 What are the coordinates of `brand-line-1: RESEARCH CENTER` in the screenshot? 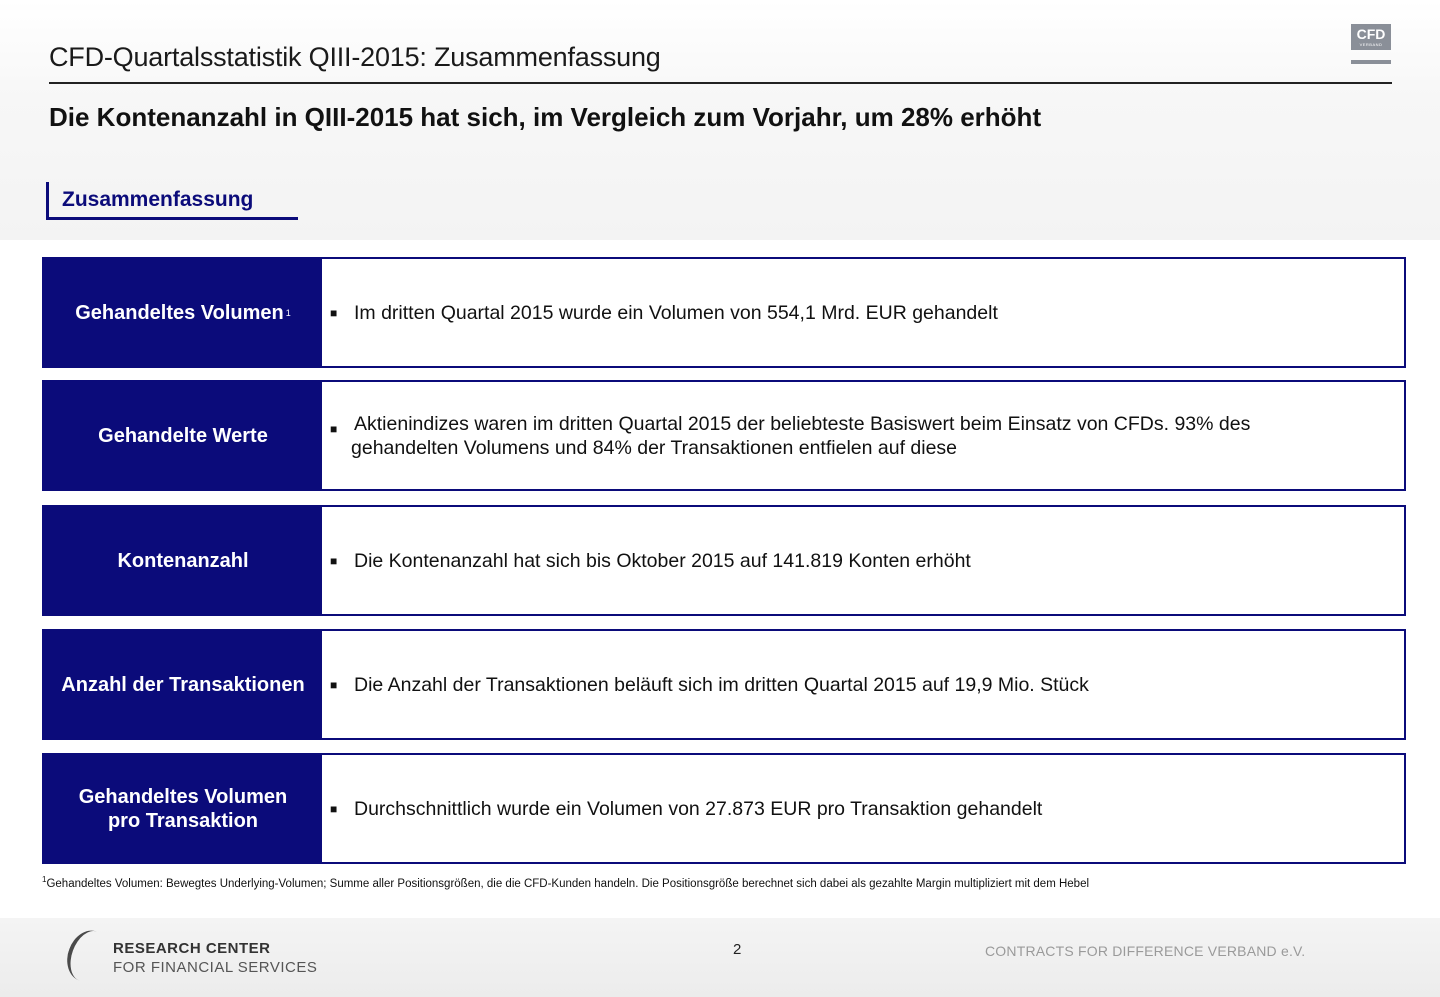 It's located at (192, 948).